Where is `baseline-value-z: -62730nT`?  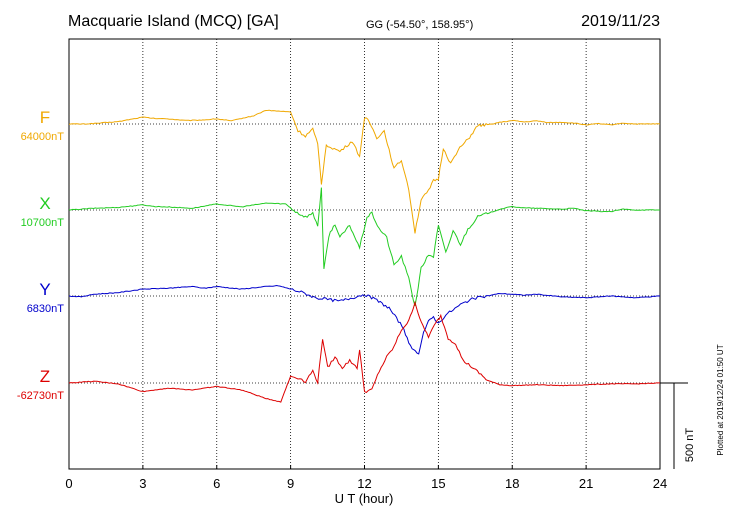 baseline-value-z: -62730nT is located at coordinates (40, 396).